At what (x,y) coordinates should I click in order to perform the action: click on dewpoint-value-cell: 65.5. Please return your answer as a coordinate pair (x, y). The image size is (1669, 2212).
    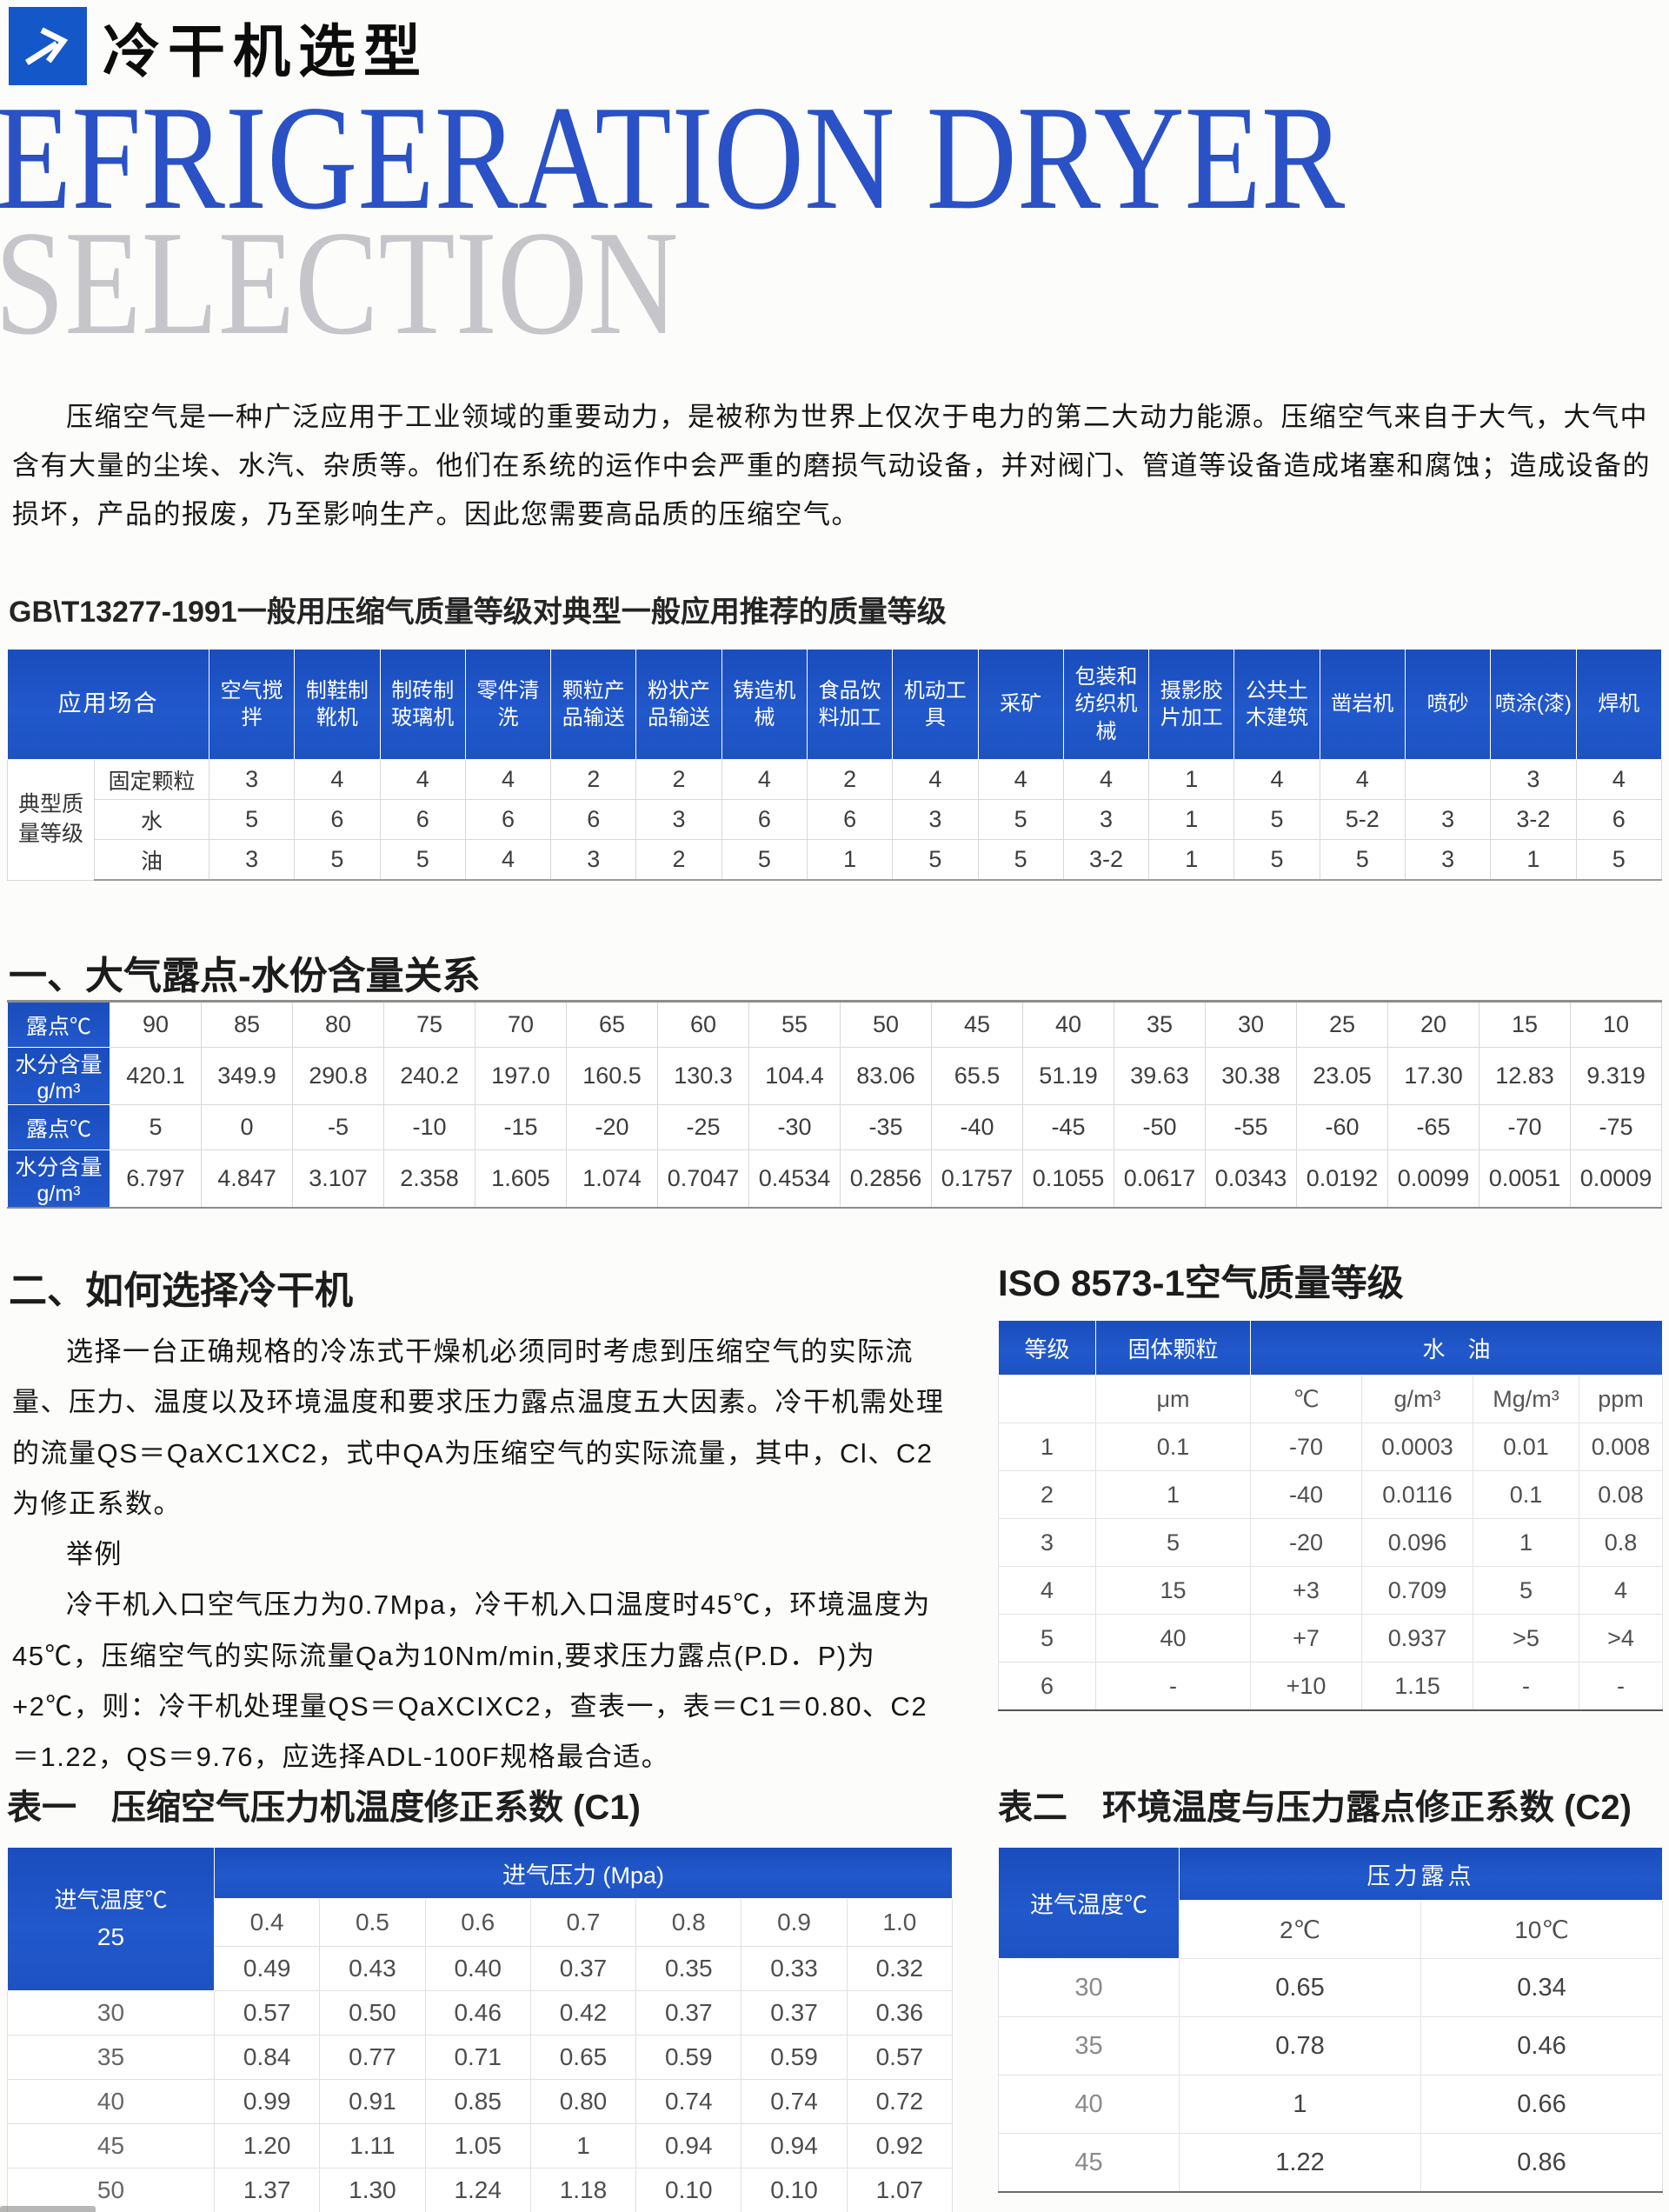
    Looking at the image, I should click on (977, 1076).